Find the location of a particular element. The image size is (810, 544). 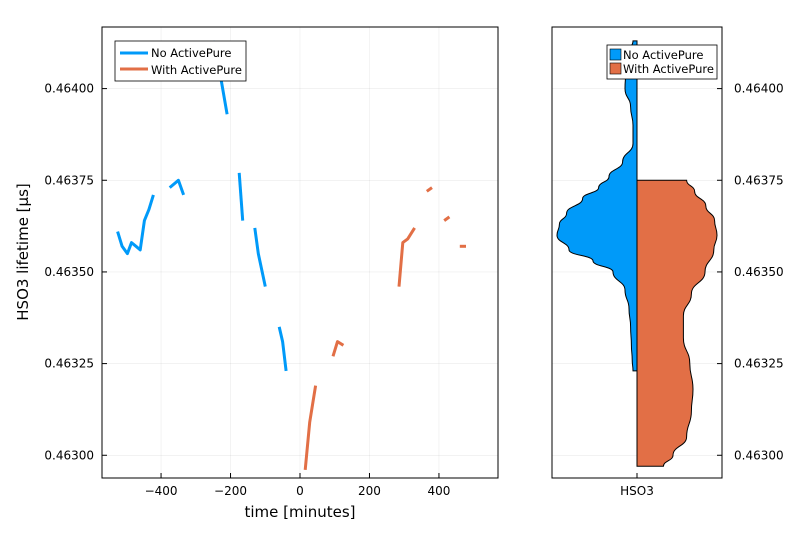

x-axis-label: time [minutes] is located at coordinates (299, 512).